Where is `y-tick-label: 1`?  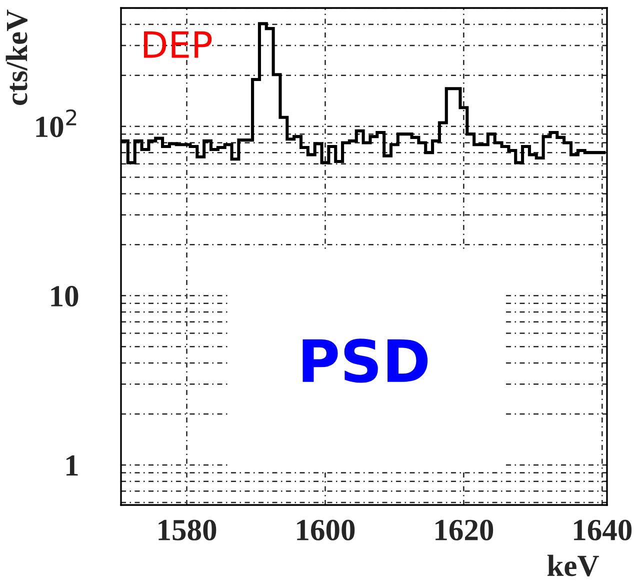
y-tick-label: 1 is located at coordinates (72, 465).